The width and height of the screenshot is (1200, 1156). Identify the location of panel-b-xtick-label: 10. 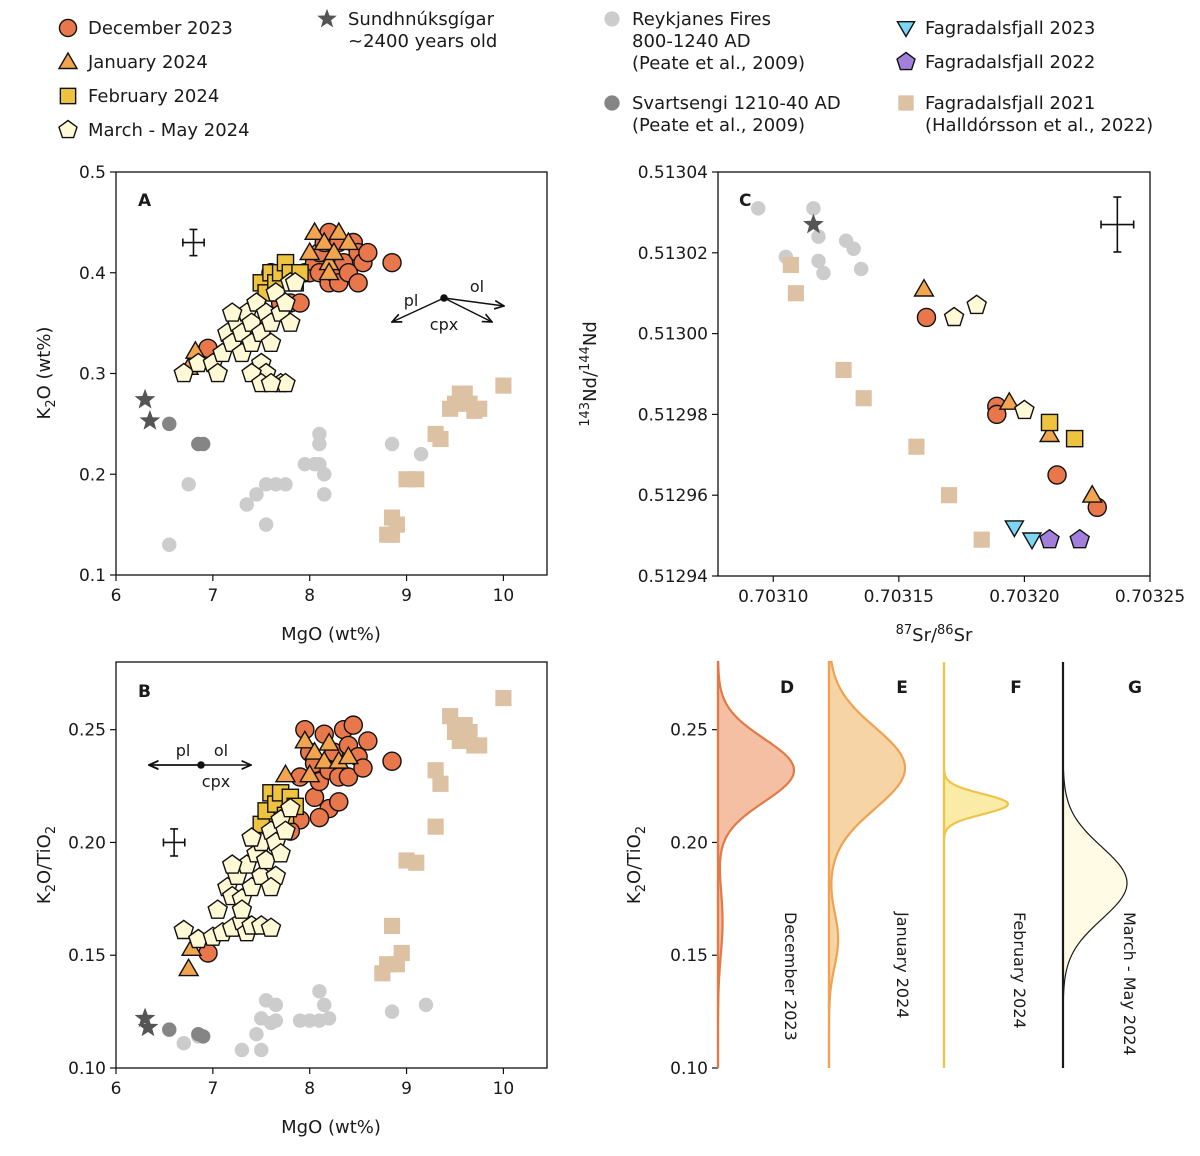
(504, 1089).